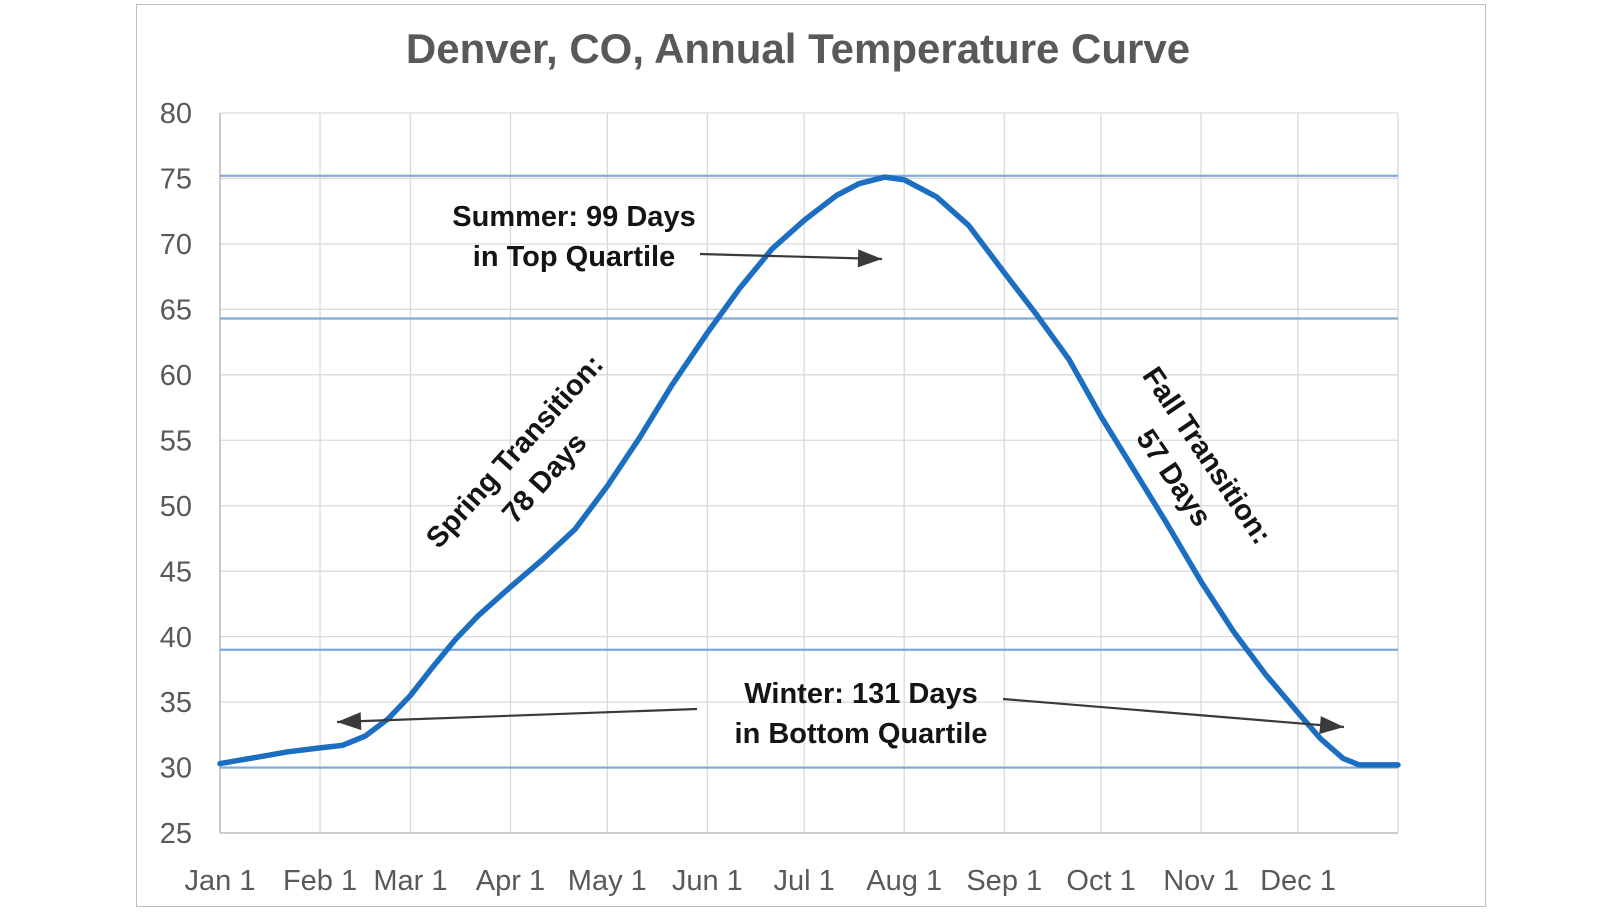  I want to click on y-axis-tick-label: 40, so click(176, 638).